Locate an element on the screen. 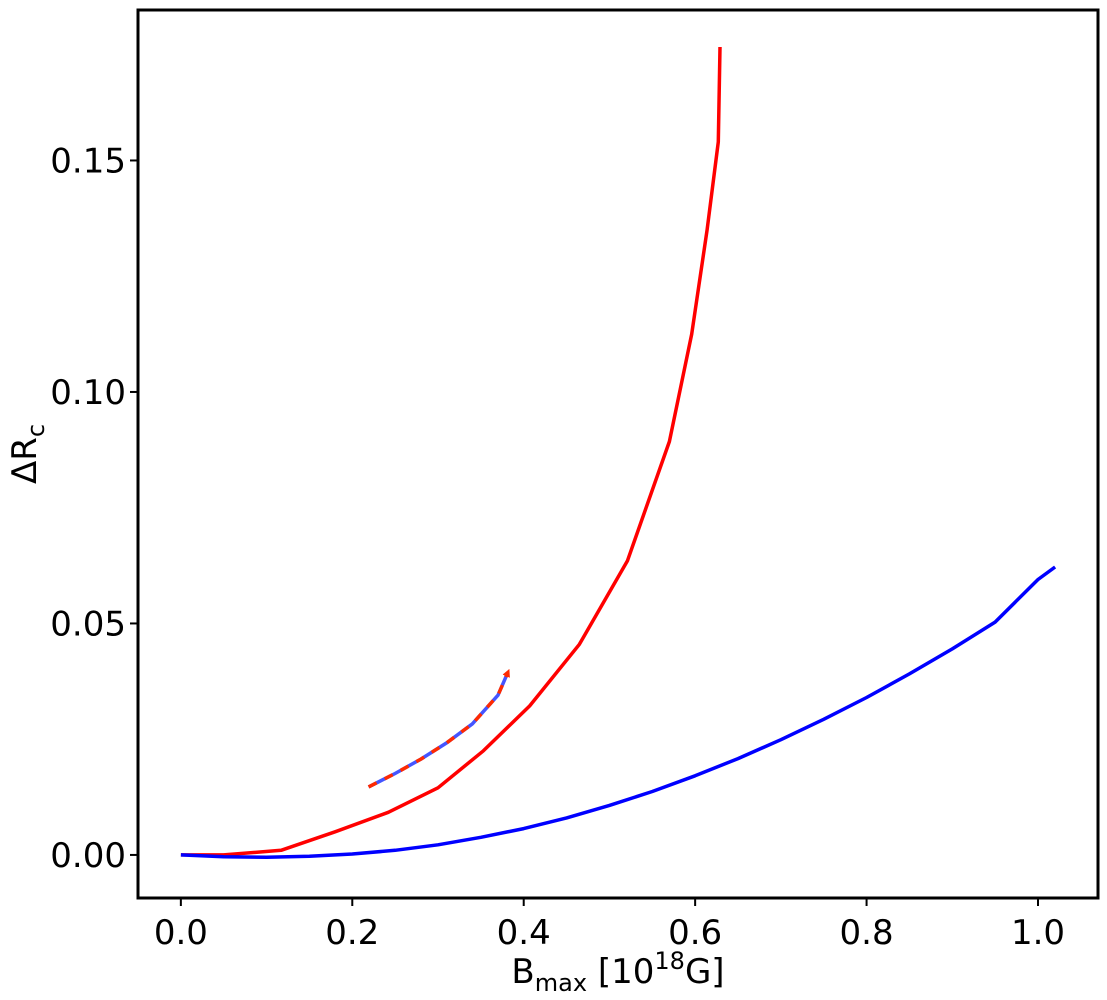 The height and width of the screenshot is (1000, 1107). x-axis-label-prefix: [10 is located at coordinates (620, 972).